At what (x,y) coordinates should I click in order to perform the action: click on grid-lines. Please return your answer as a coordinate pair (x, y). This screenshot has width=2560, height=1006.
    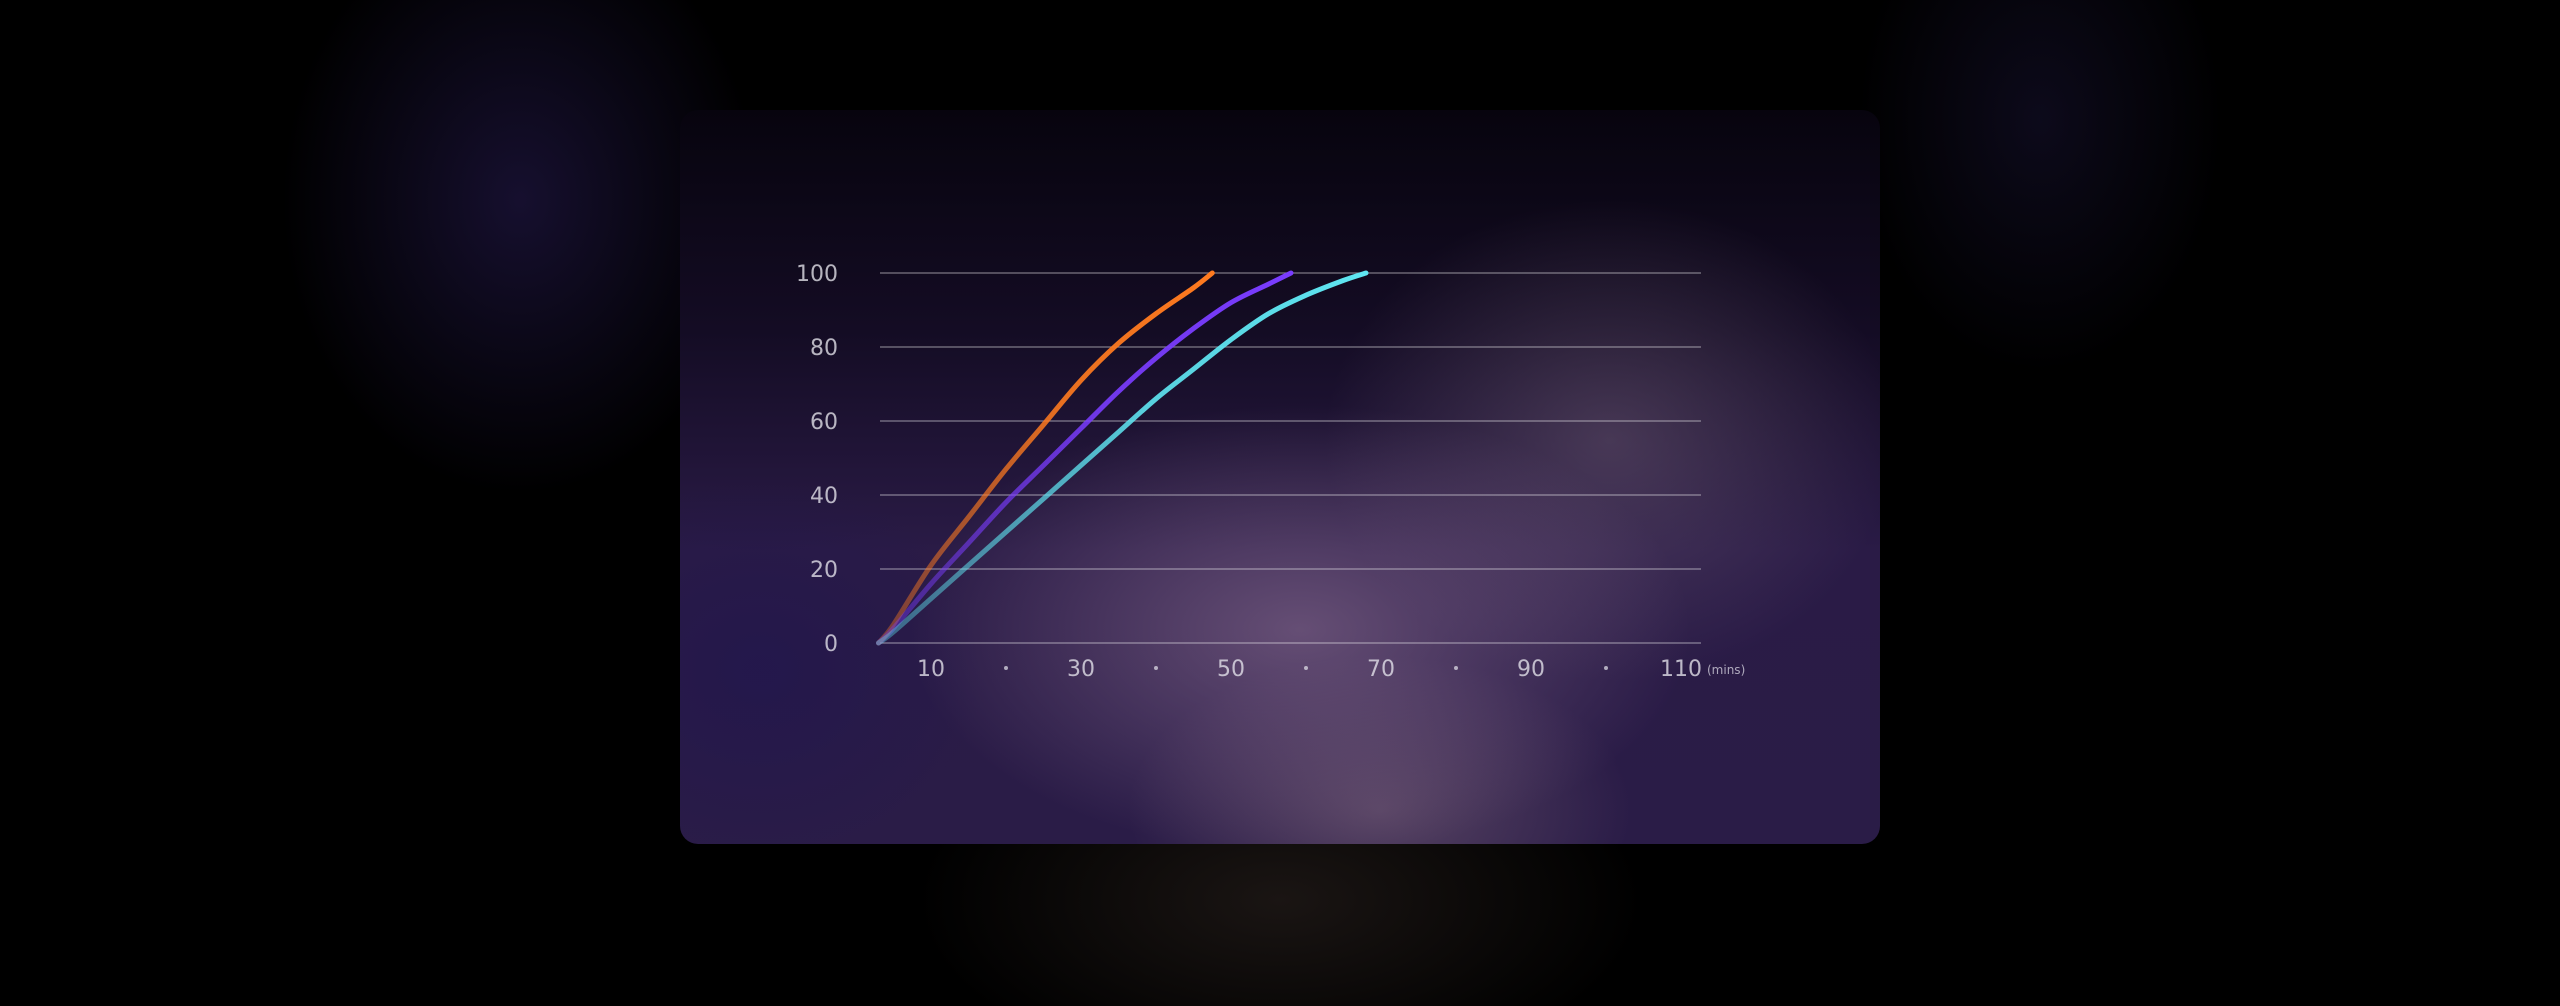
    Looking at the image, I should click on (1290, 458).